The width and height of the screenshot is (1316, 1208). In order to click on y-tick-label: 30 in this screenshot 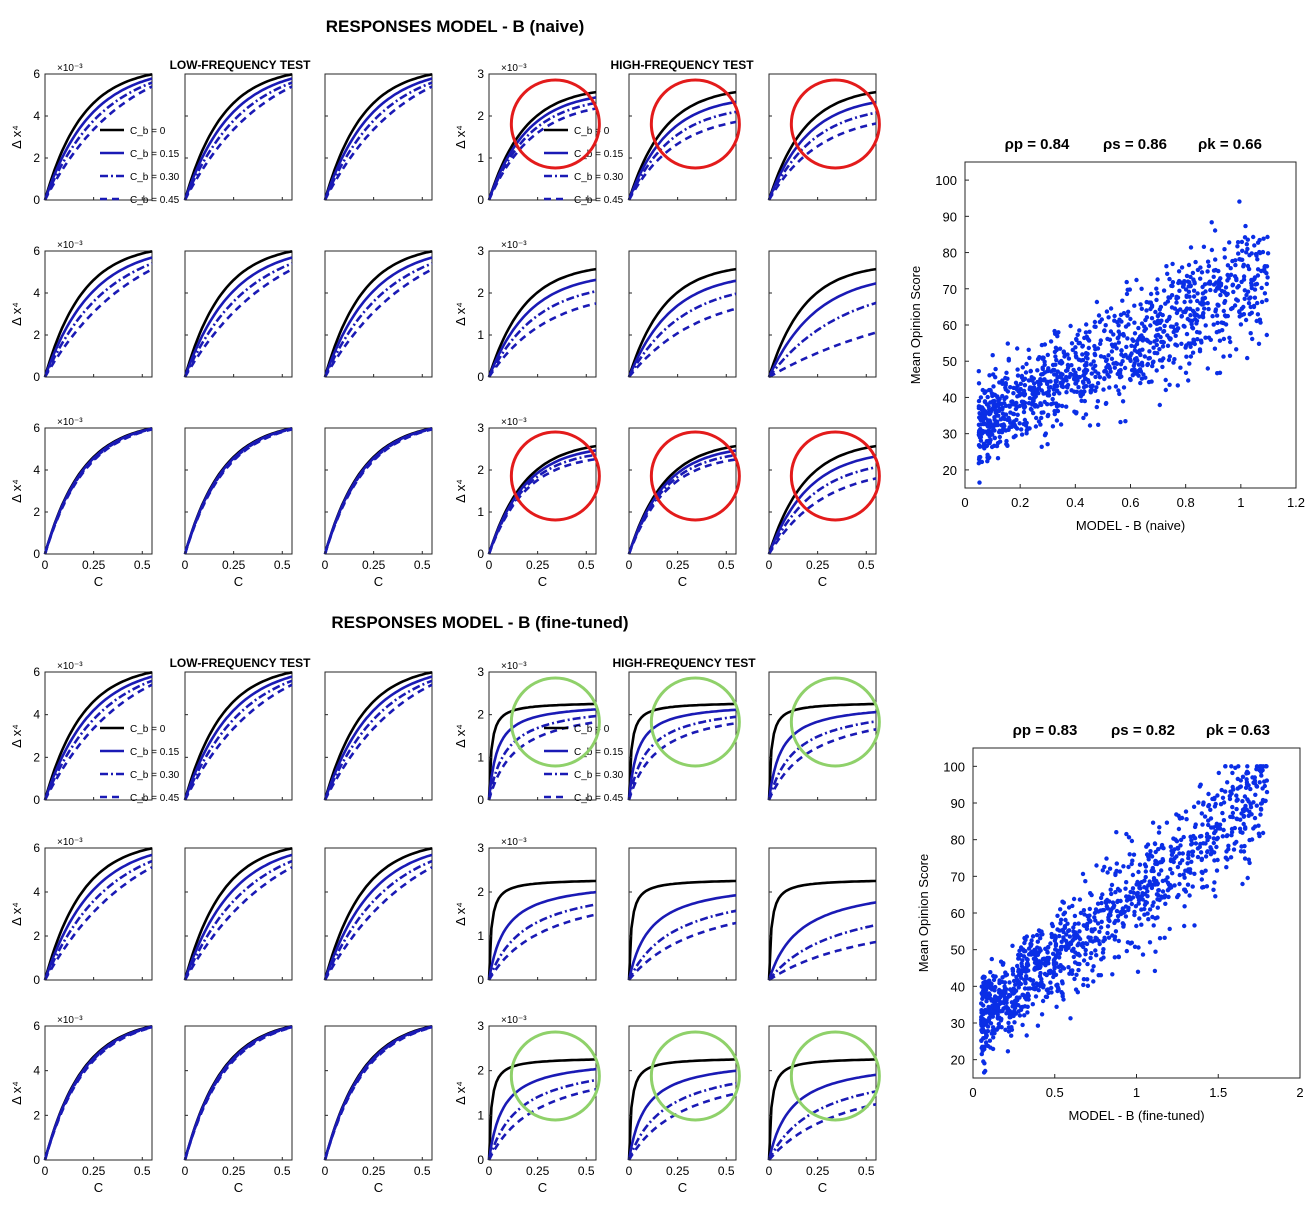, I will do `click(958, 1023)`.